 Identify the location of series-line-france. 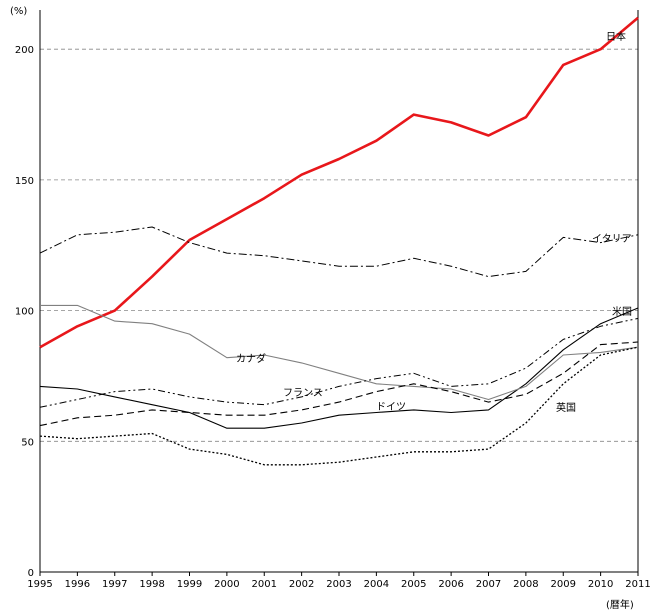
(339, 362).